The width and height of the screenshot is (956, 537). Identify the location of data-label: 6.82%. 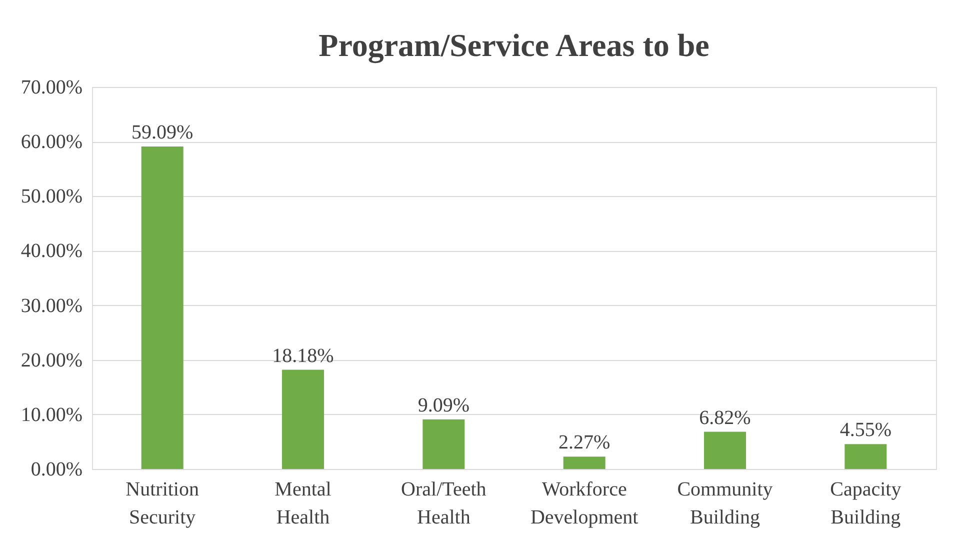
(725, 417).